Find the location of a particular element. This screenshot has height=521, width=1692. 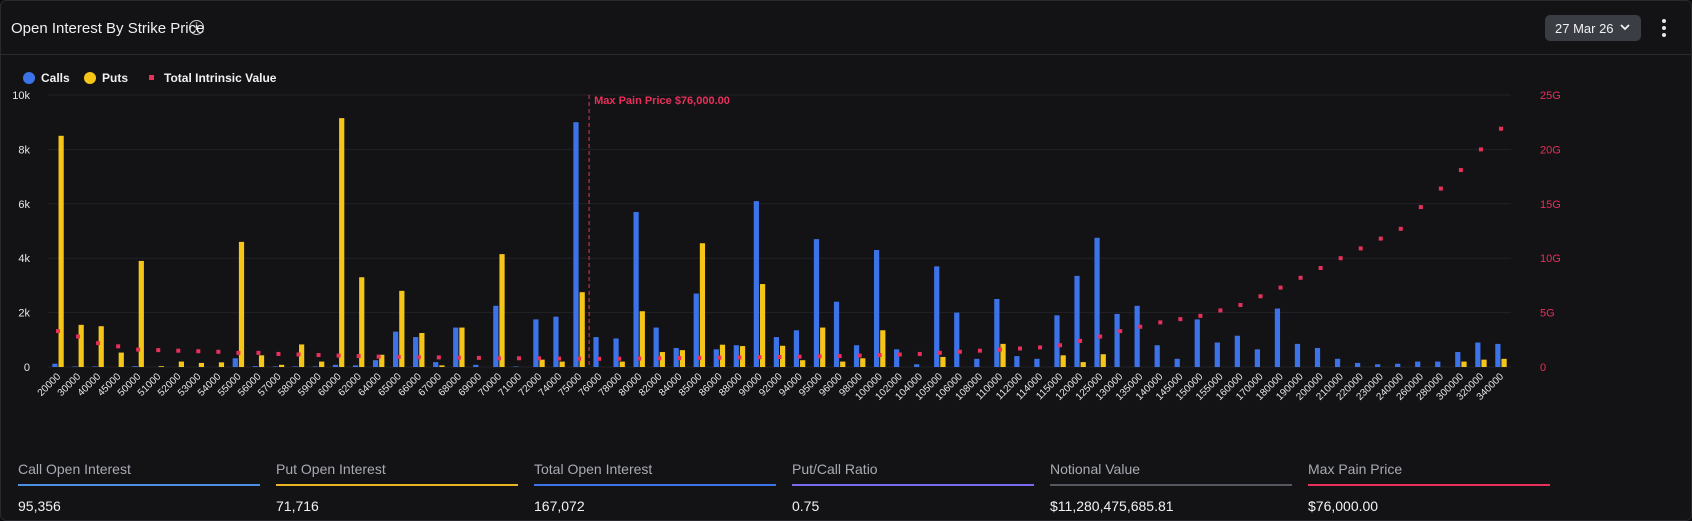

legend-calls-label: Calls is located at coordinates (55, 78).